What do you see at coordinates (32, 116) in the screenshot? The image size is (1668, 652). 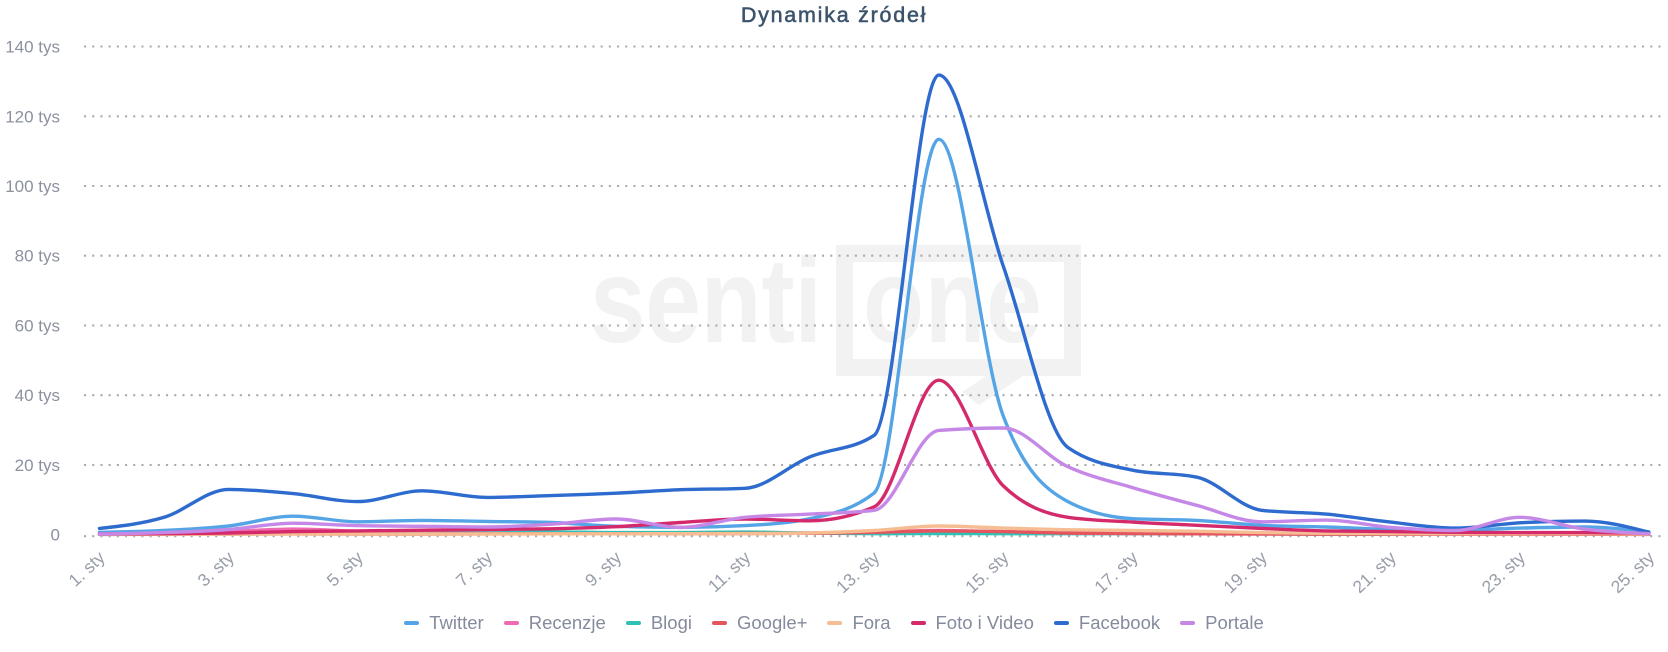 I see `svg-text: 120 tys` at bounding box center [32, 116].